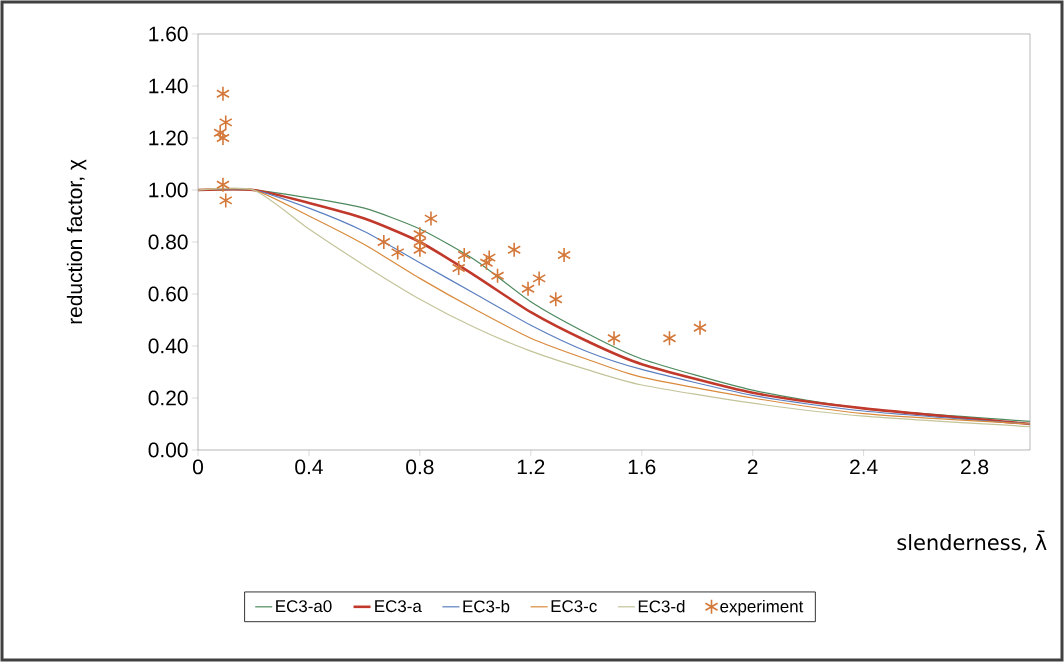 Image resolution: width=1064 pixels, height=662 pixels. I want to click on x-tick-label: 0, so click(198, 467).